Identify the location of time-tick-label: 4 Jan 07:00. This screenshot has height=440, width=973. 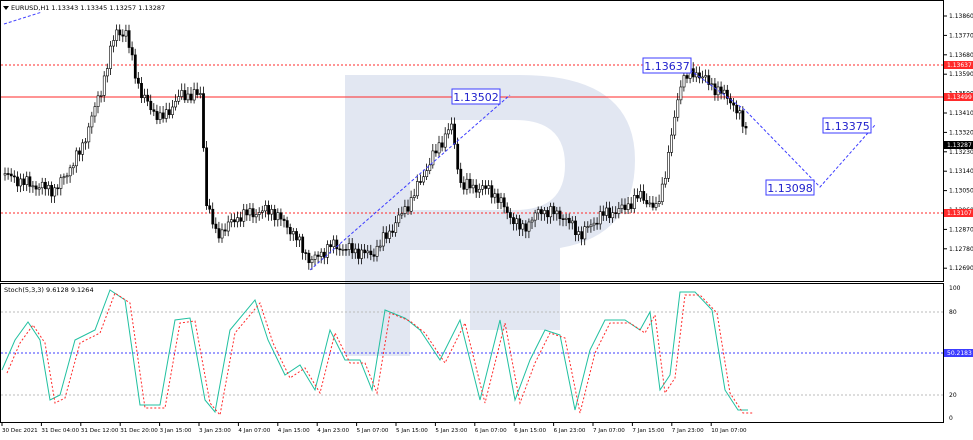
(254, 431).